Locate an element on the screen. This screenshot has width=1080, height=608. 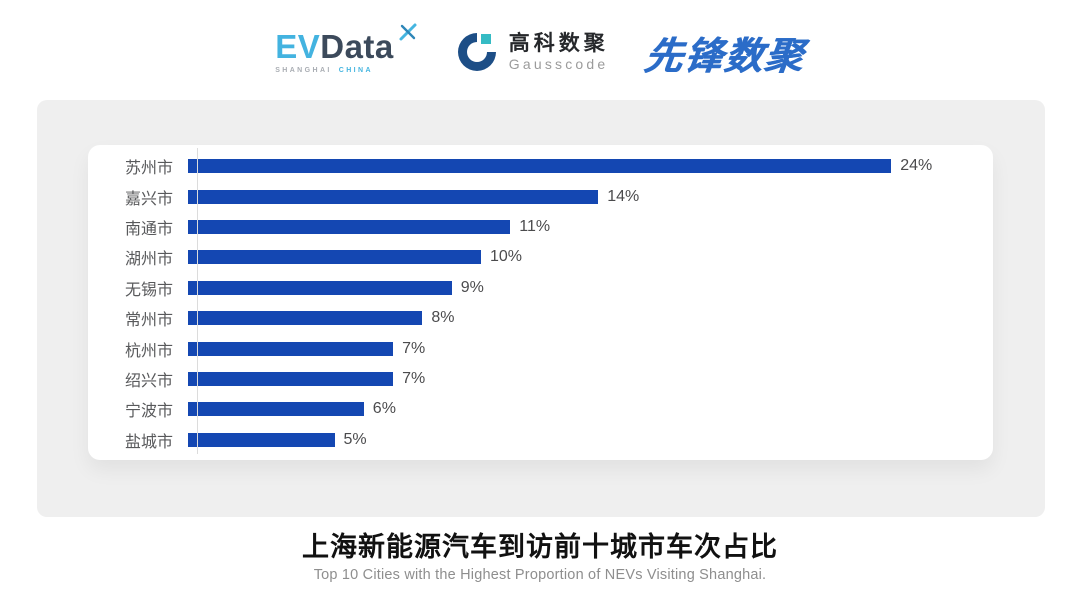
value-label: 24% is located at coordinates (916, 166).